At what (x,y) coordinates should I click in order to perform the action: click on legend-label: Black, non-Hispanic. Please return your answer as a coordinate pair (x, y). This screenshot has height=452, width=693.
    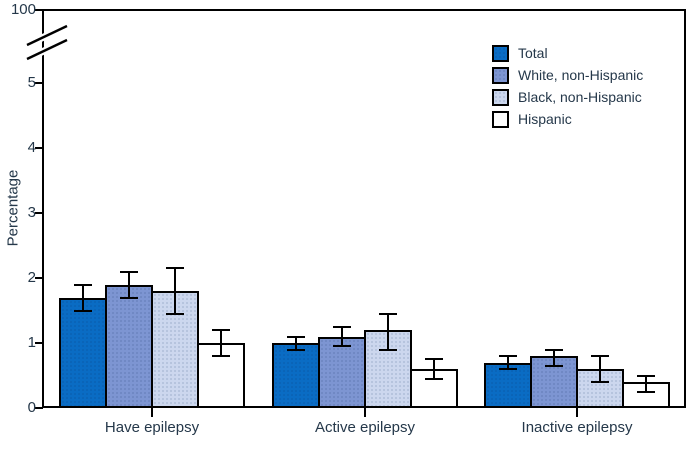
    Looking at the image, I should click on (580, 97).